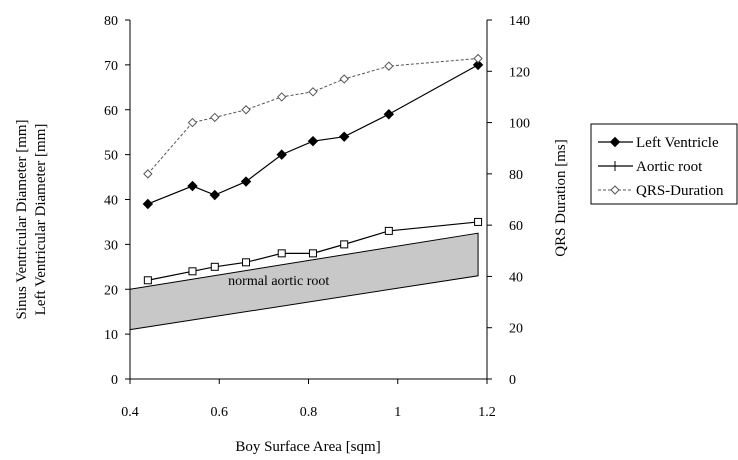 The height and width of the screenshot is (460, 738). Describe the element at coordinates (41, 220) in the screenshot. I see `left-axis-title-line-2: Left Ventricular Diameter [mm]` at that location.